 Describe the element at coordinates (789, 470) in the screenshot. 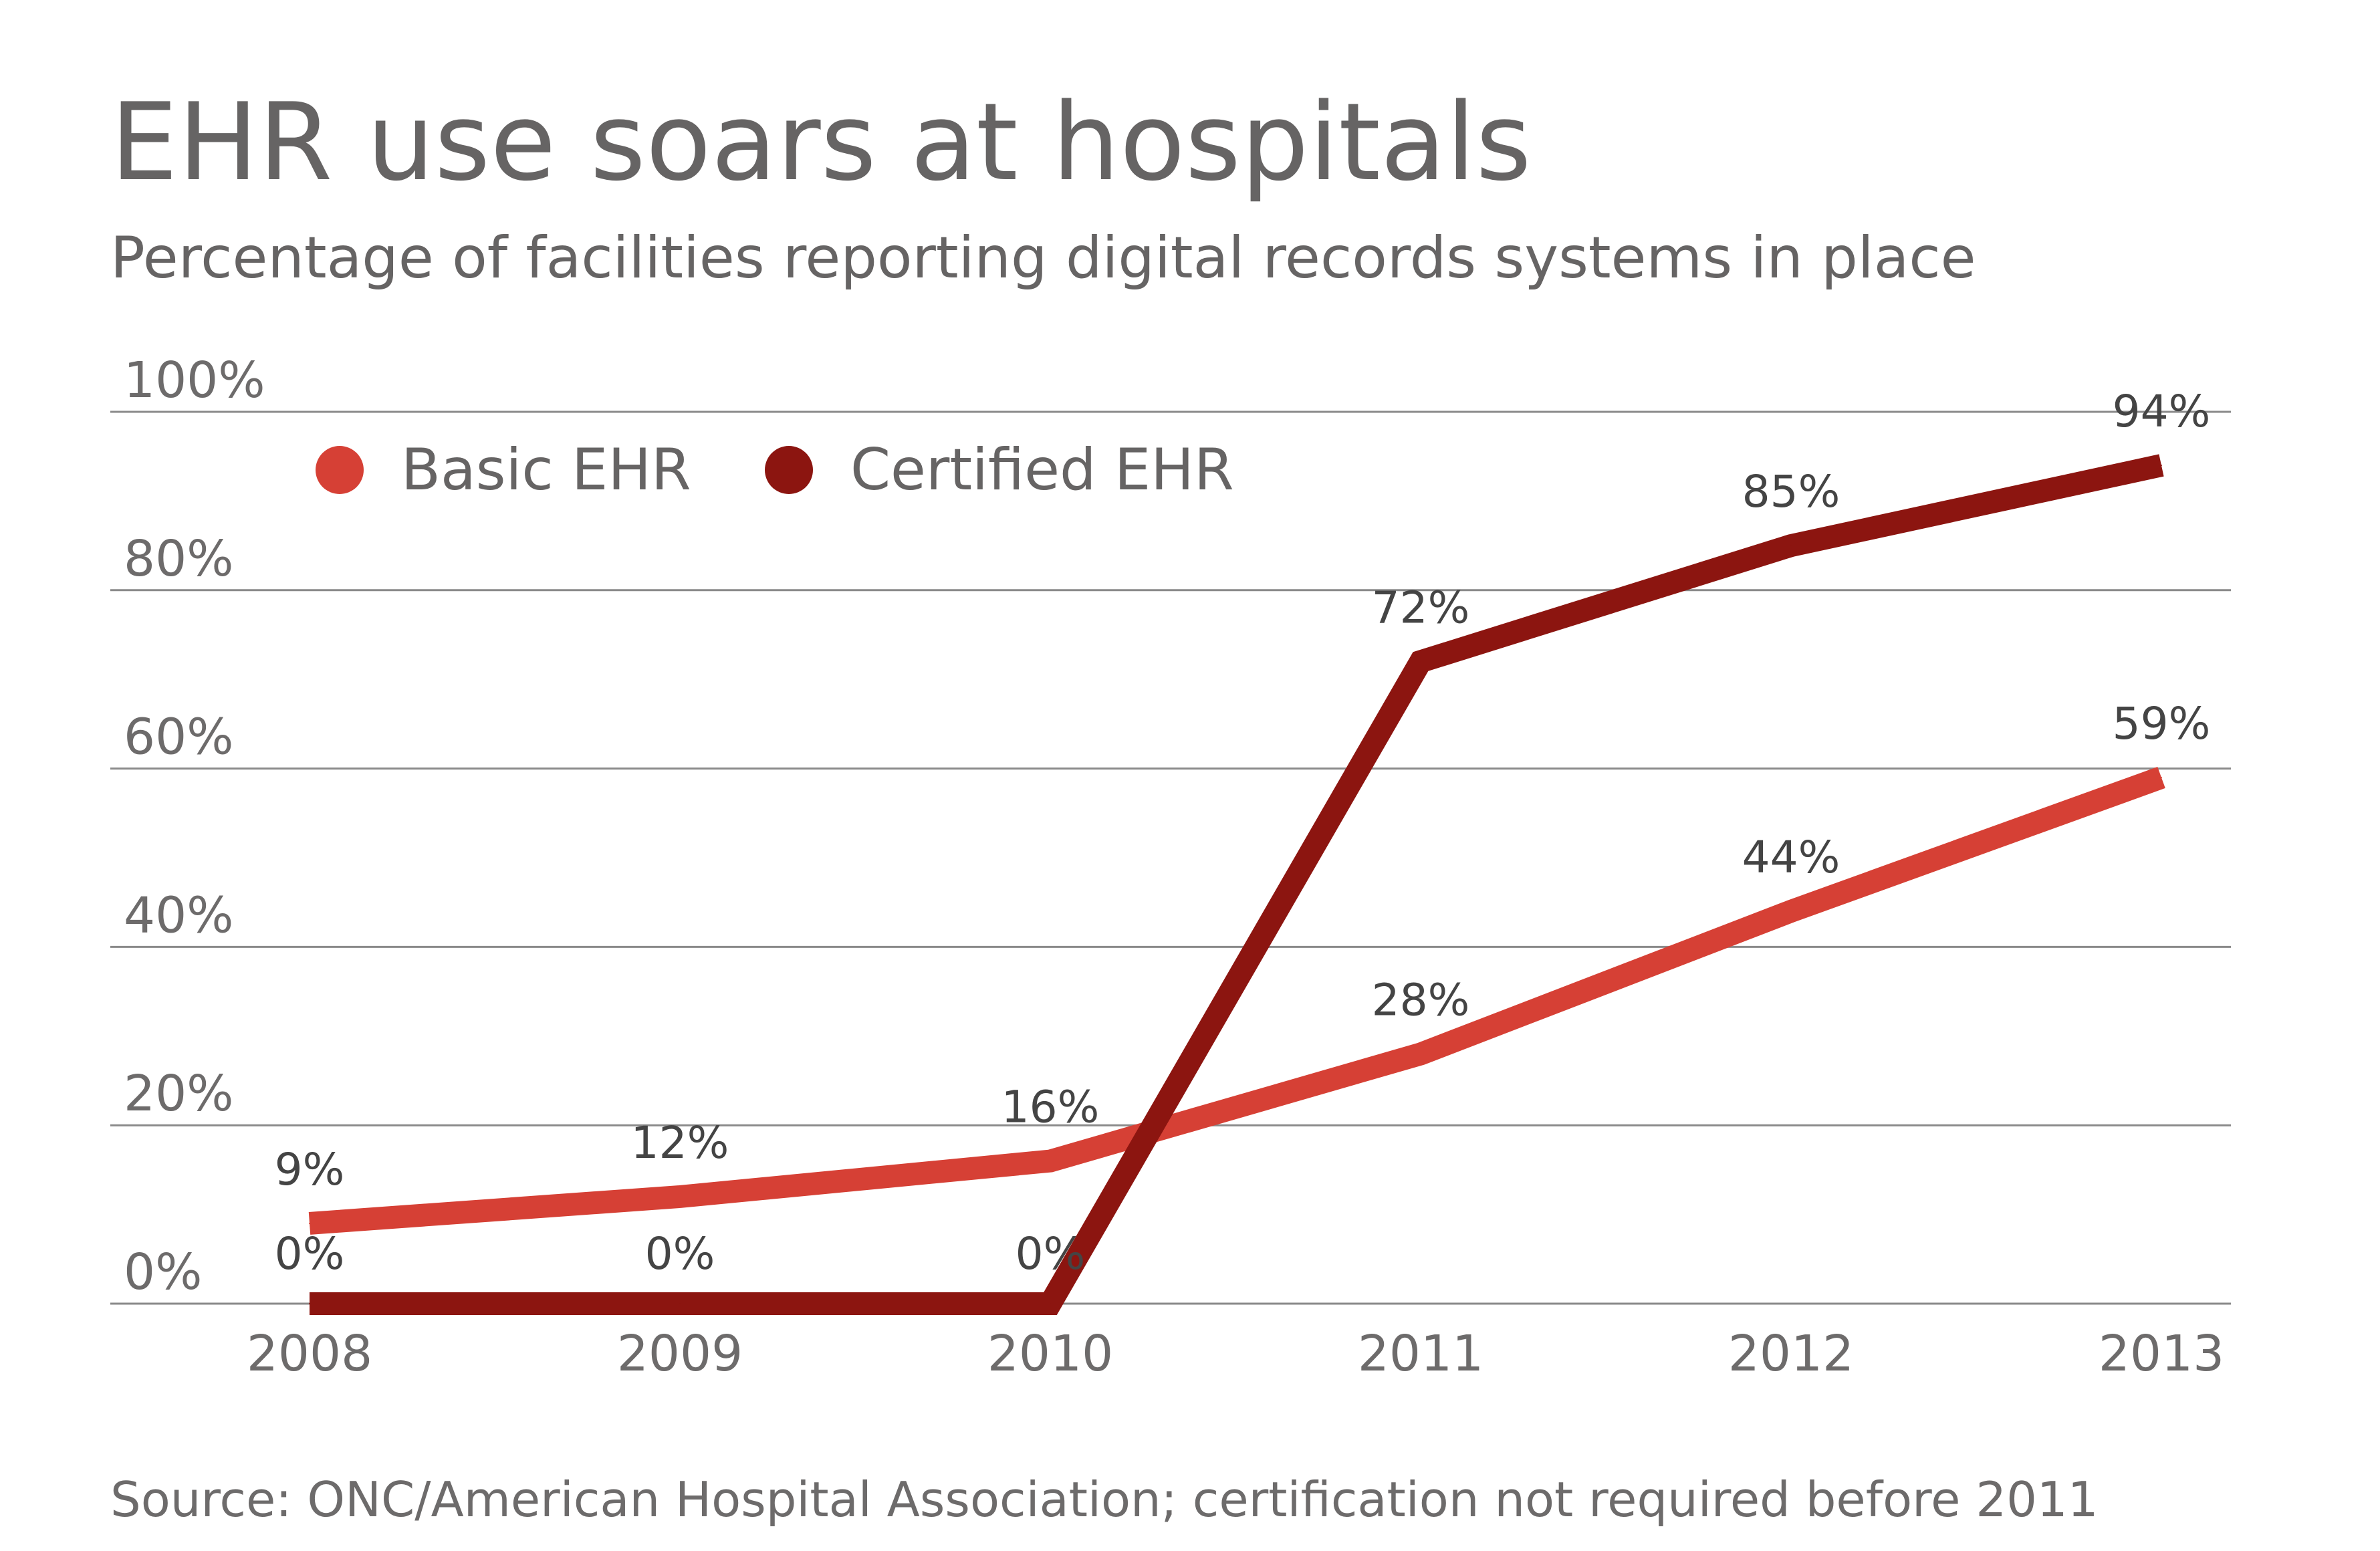

I see `legend-marker-certified-ehr` at that location.